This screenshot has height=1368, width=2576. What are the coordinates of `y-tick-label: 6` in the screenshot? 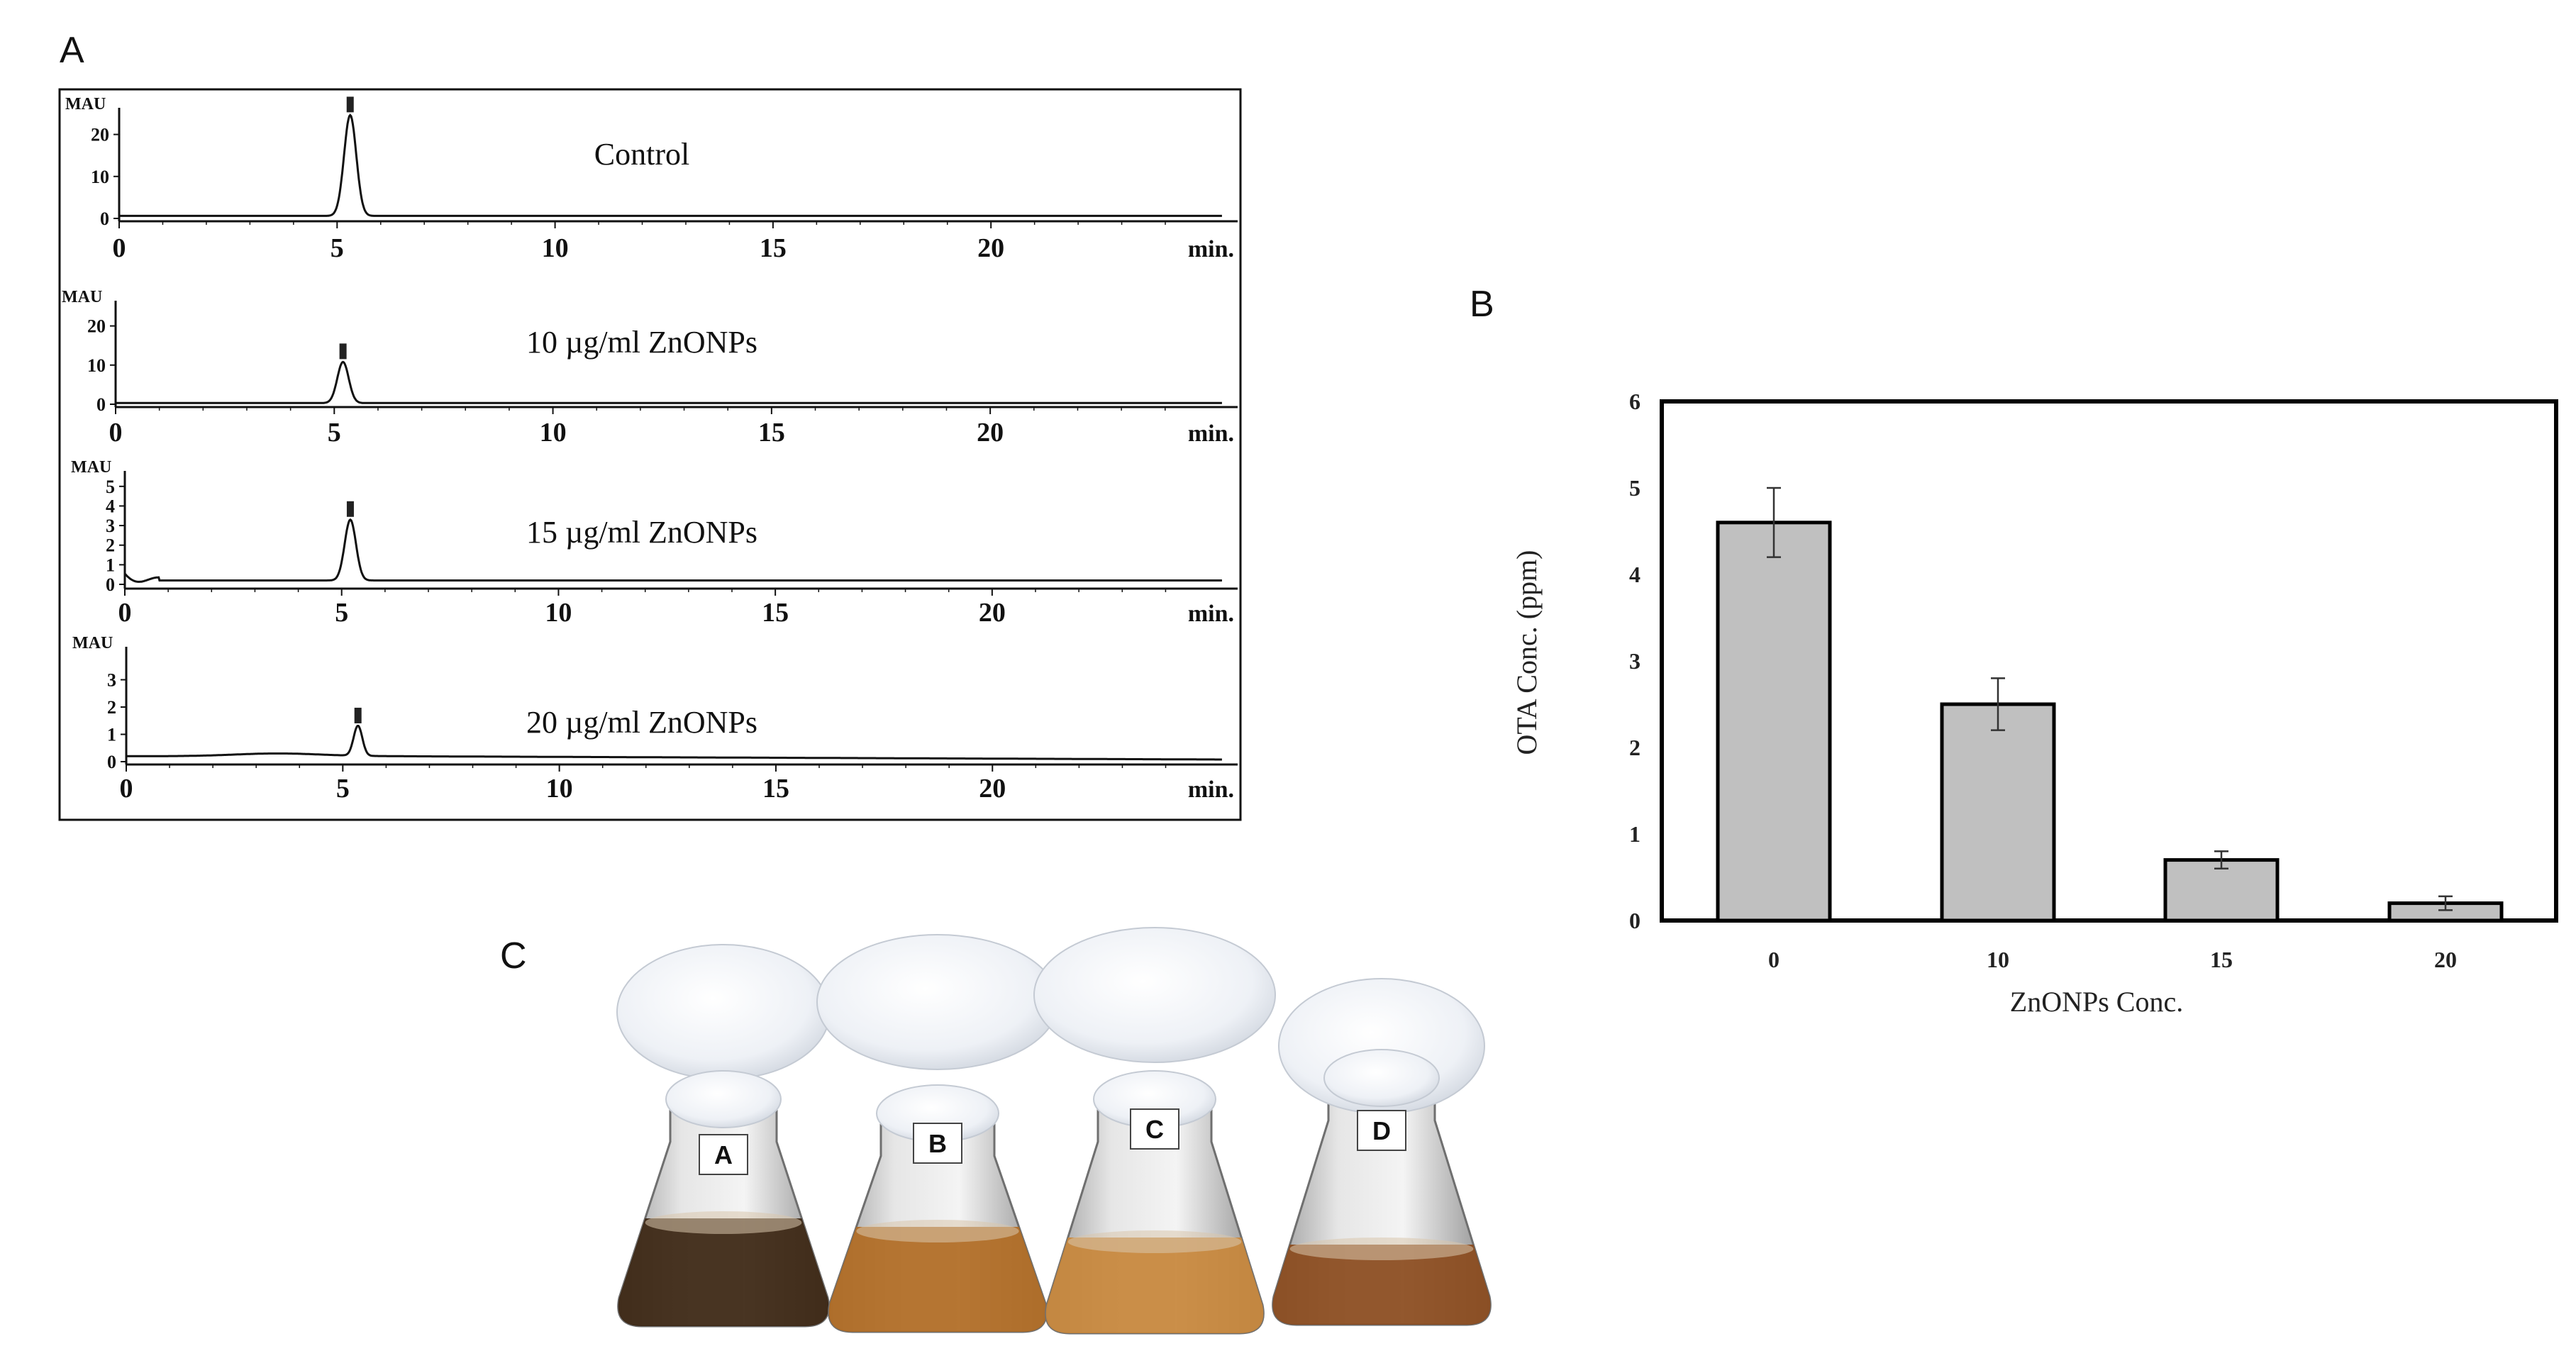 It's located at (1635, 402).